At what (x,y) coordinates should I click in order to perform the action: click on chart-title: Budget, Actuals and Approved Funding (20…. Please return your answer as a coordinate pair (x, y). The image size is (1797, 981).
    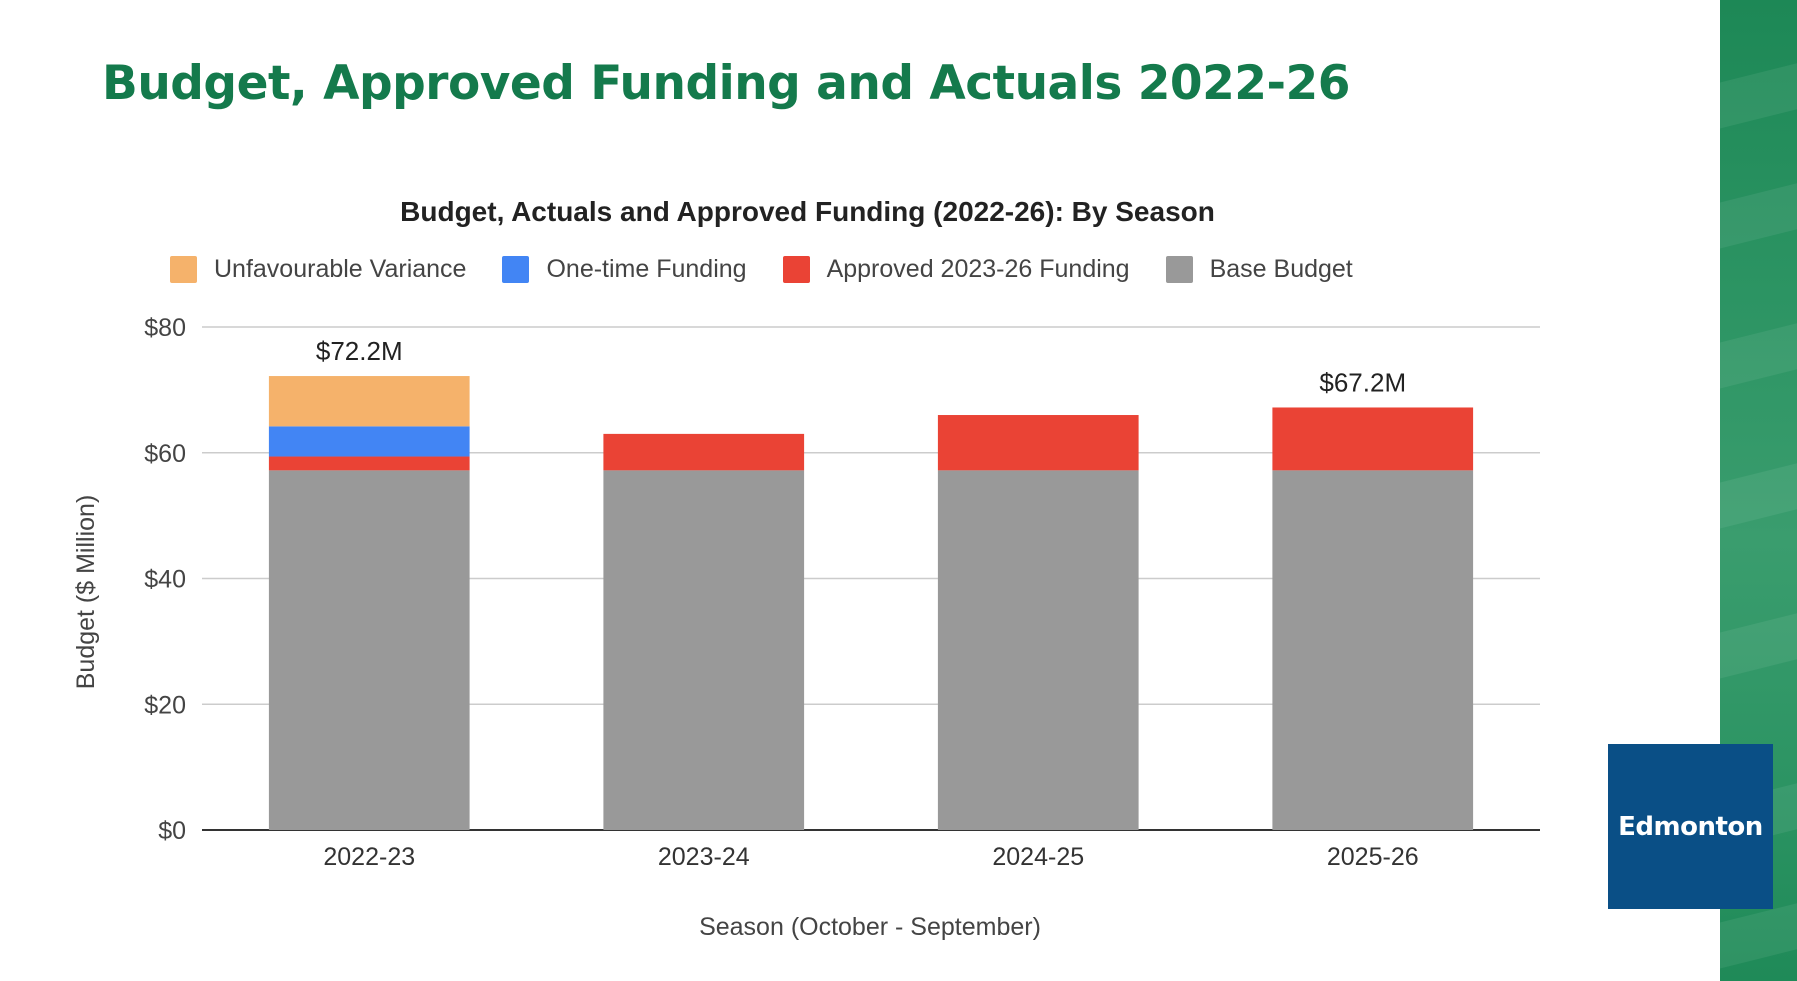
    Looking at the image, I should click on (807, 211).